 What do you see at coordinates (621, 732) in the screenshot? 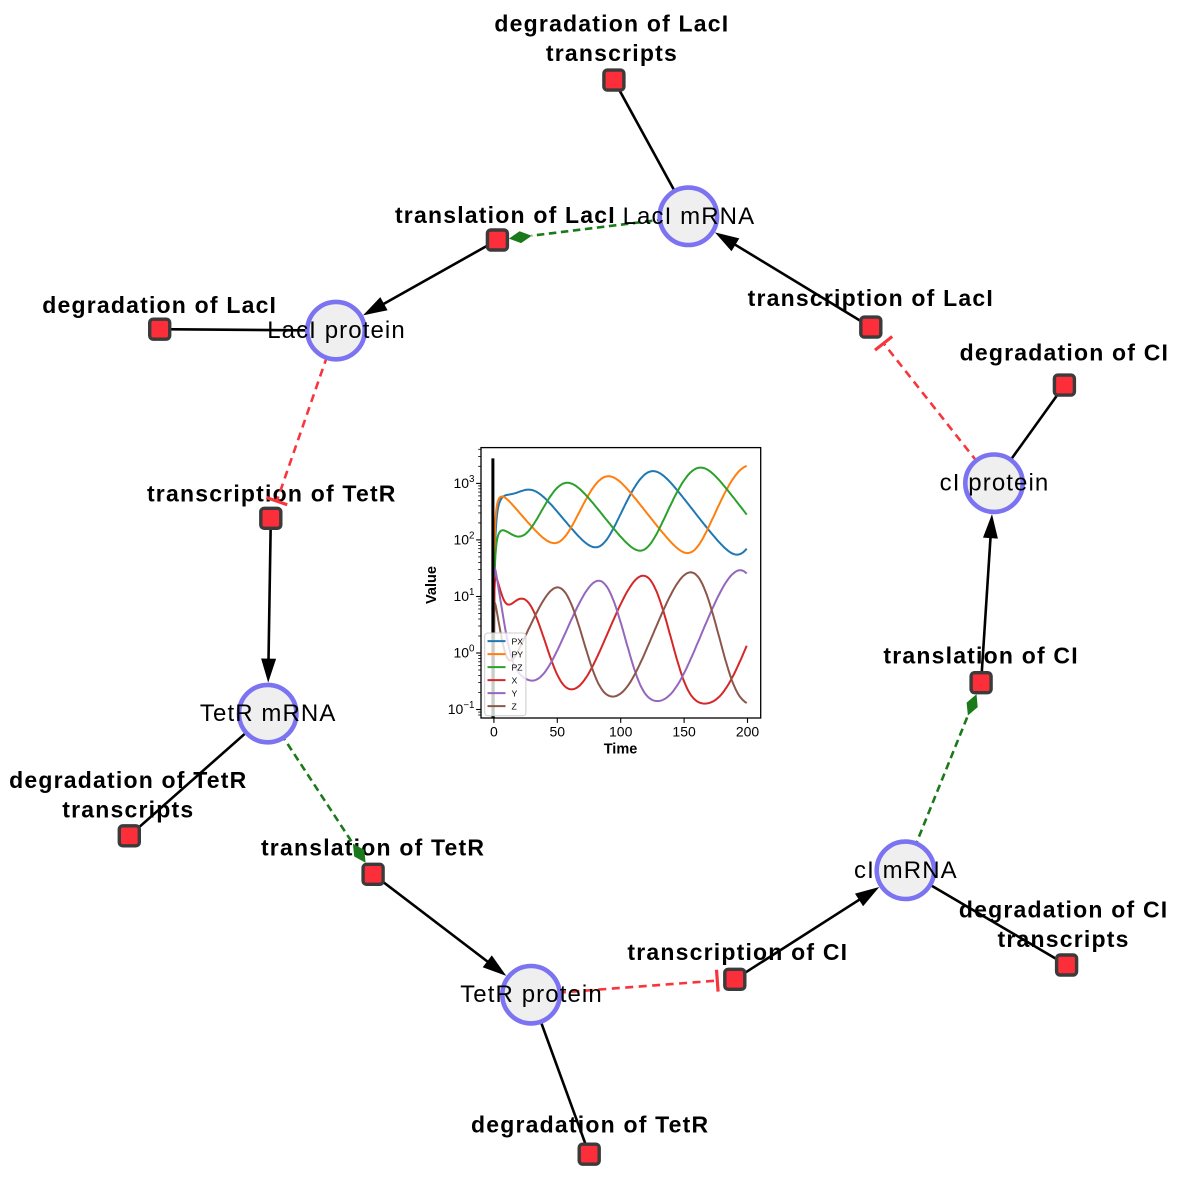
I see `svg-text: 100` at bounding box center [621, 732].